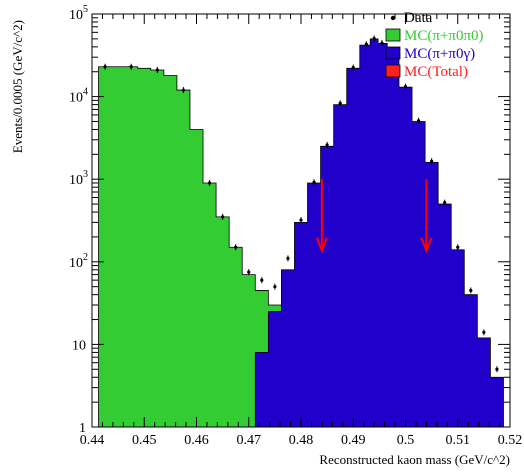 The width and height of the screenshot is (524, 472). Describe the element at coordinates (353, 440) in the screenshot. I see `x-tick-label: 0.49` at that location.